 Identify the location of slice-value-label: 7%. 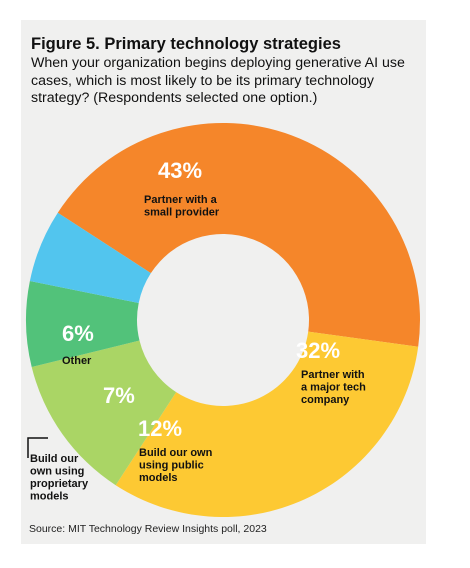
(119, 395).